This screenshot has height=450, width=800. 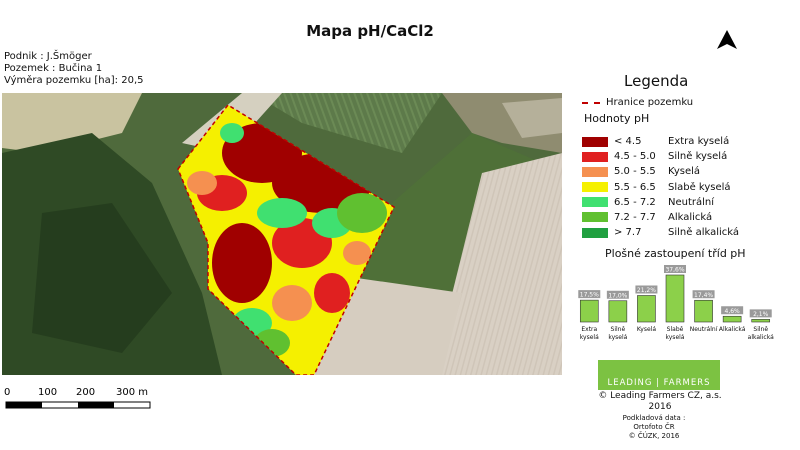 What do you see at coordinates (684, 172) in the screenshot?
I see `legend-class-name: Kyselá` at bounding box center [684, 172].